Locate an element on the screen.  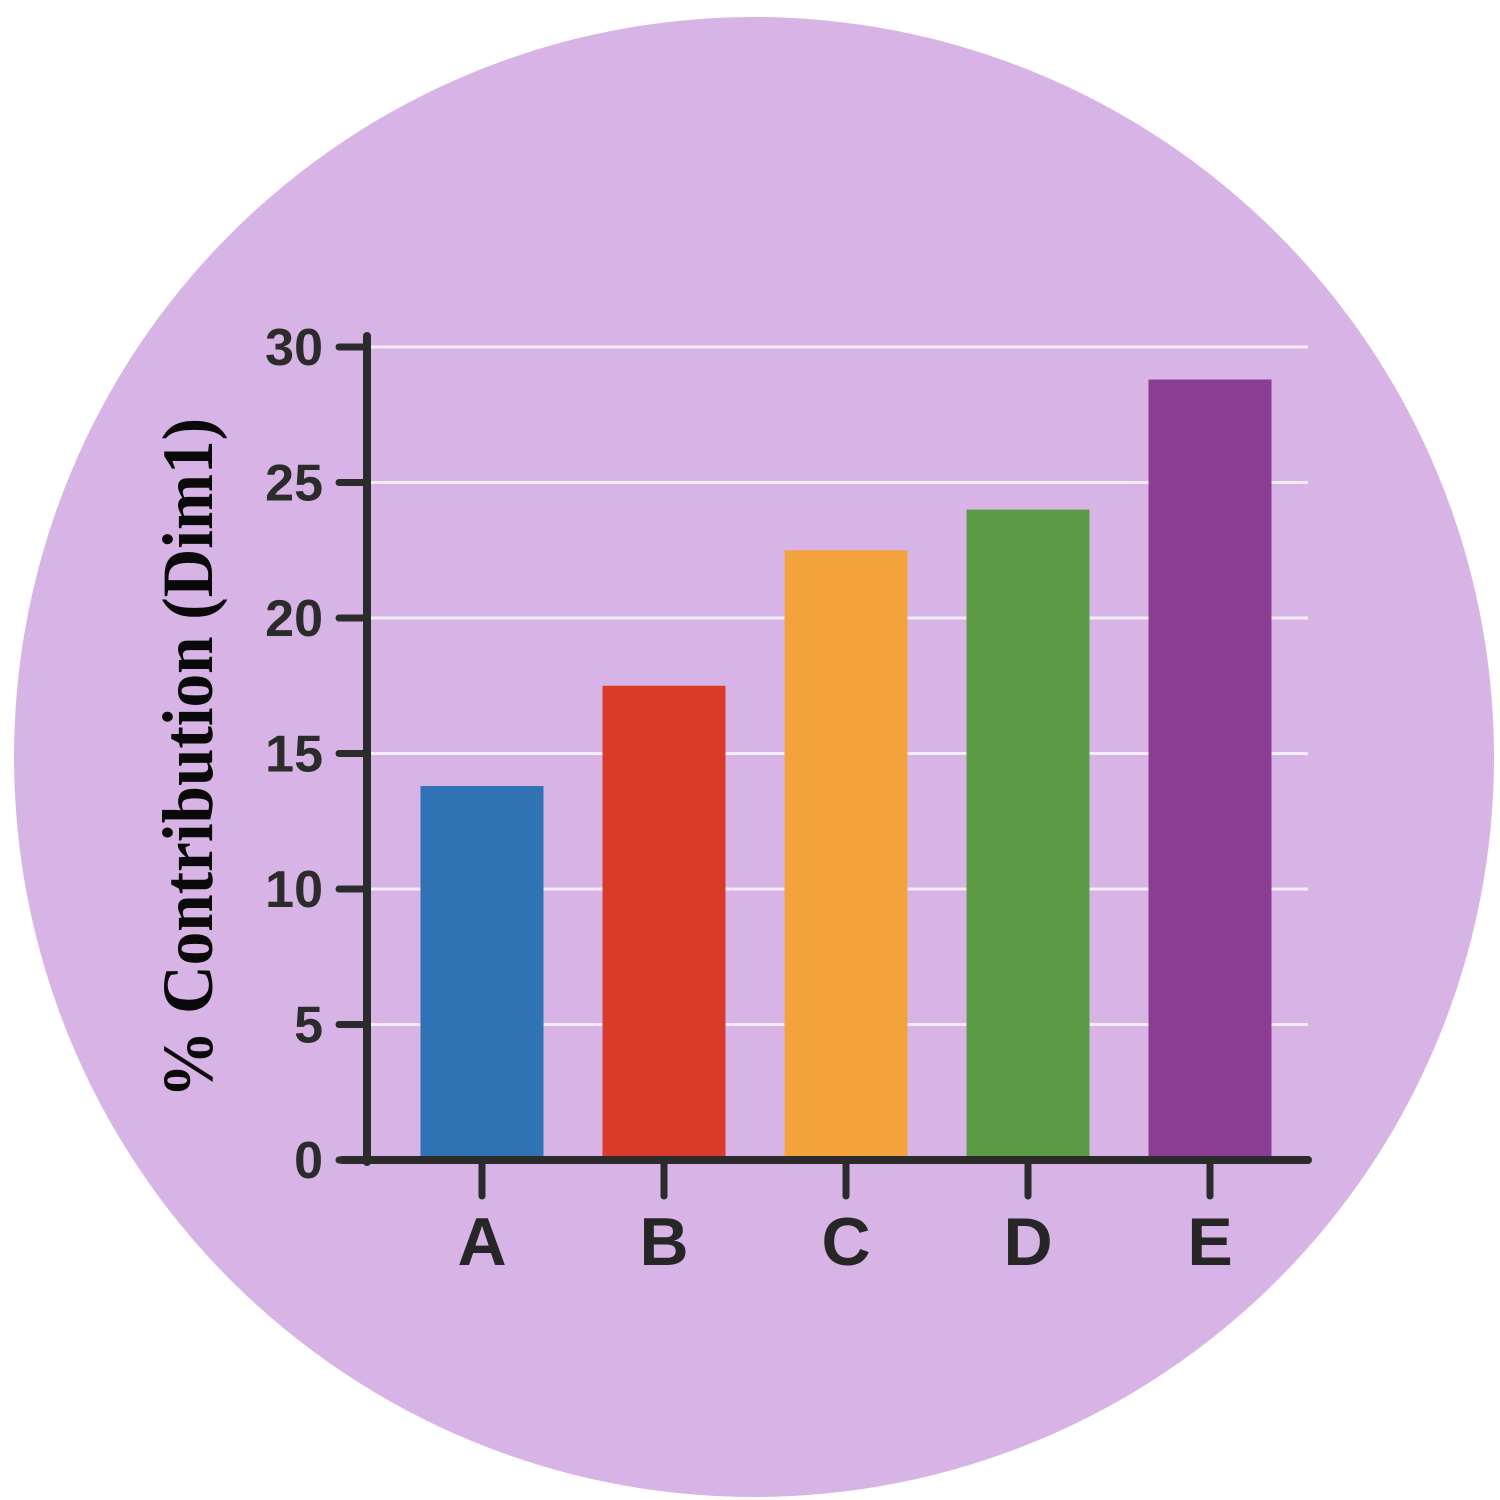
x-tick-label-A: A is located at coordinates (481, 1242).